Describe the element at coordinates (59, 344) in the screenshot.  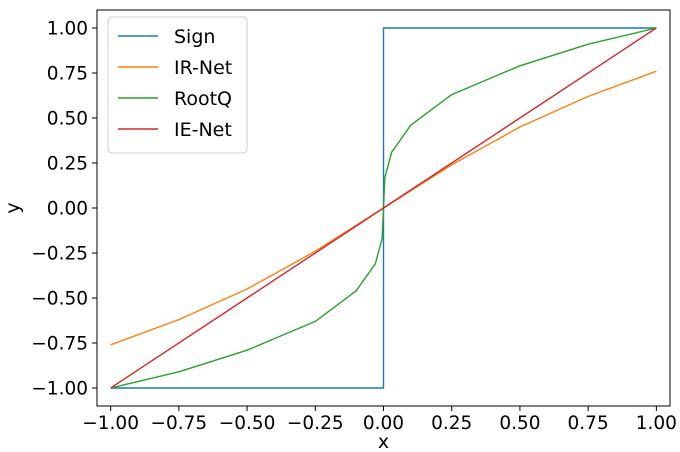
I see `y-tick-label: −0.75` at that location.